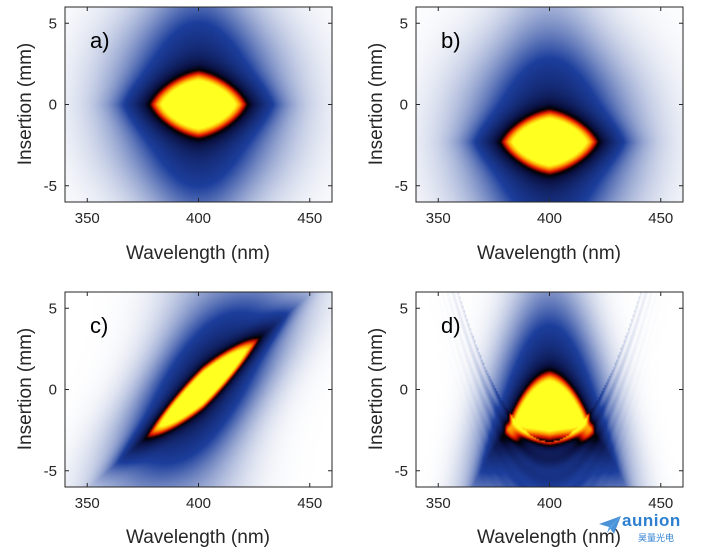 This screenshot has height=551, width=703. What do you see at coordinates (25, 389) in the screenshot?
I see `ylabel-c: Insertion (mm)` at bounding box center [25, 389].